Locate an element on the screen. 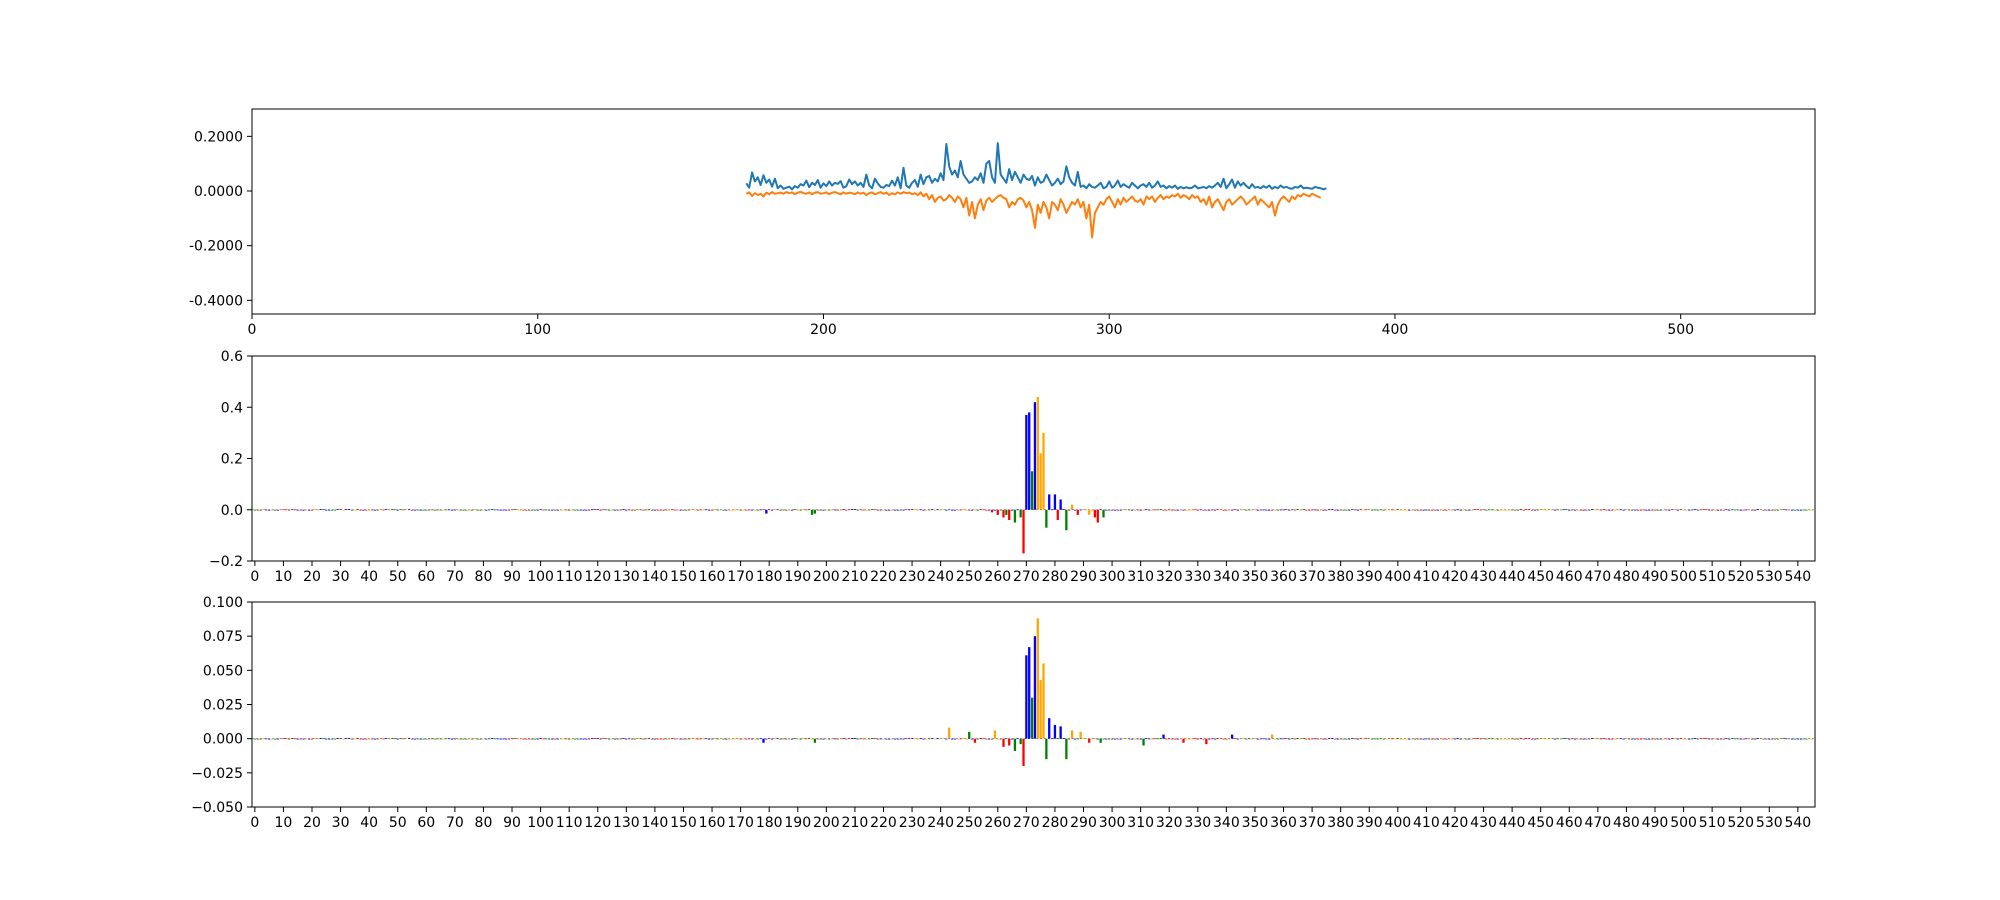 This screenshot has height=900, width=2000. x-tick-label: 360 is located at coordinates (1283, 577).